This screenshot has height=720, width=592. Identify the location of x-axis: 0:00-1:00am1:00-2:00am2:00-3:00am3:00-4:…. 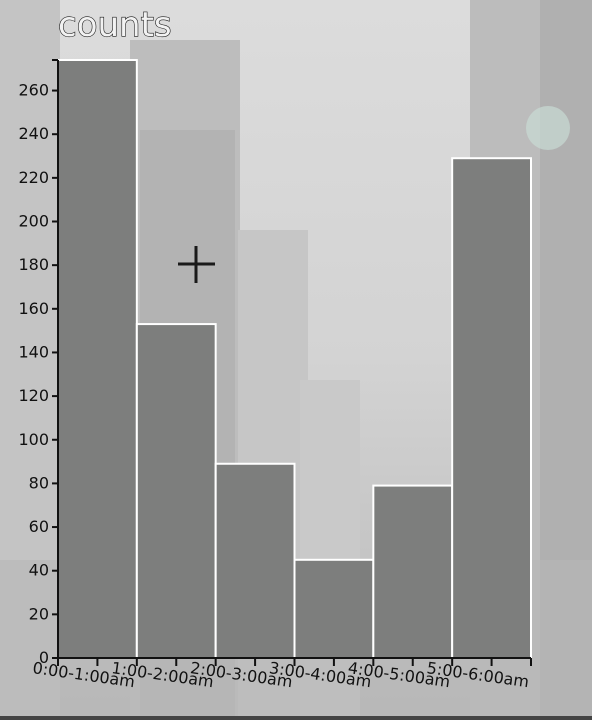
(281, 674).